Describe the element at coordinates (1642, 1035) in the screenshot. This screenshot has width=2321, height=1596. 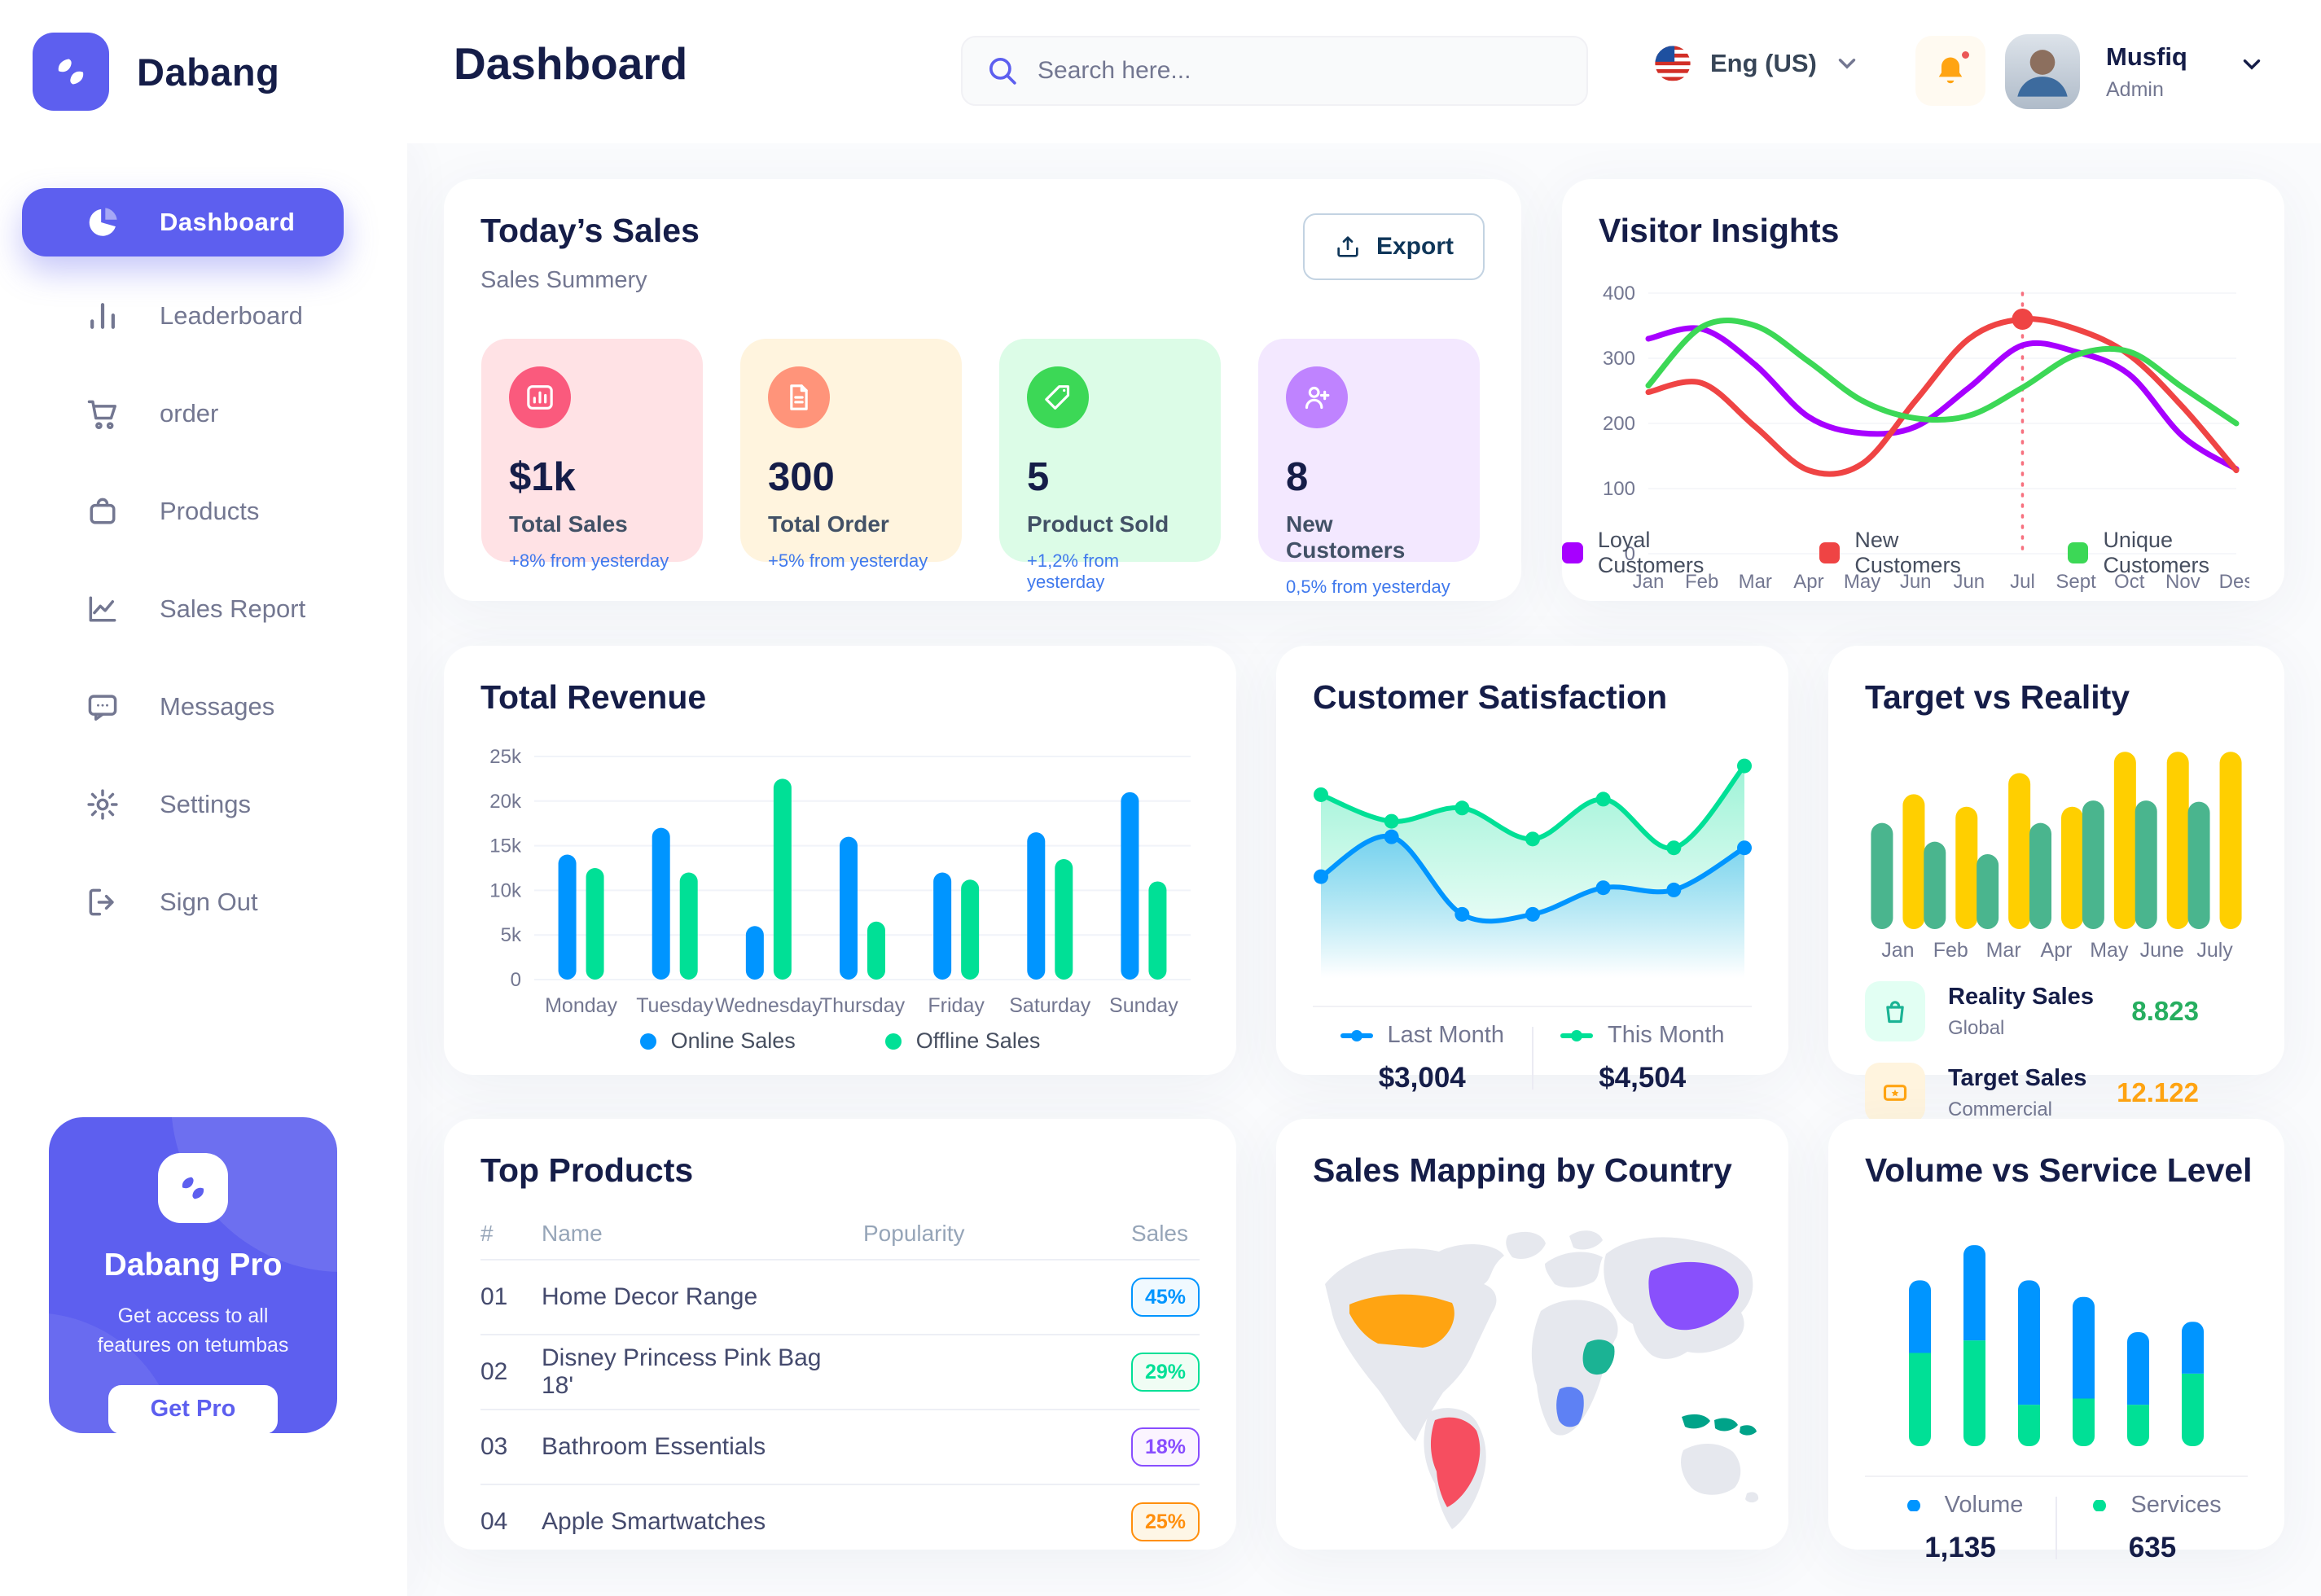
I see `legend-item-this-month: This Month` at that location.